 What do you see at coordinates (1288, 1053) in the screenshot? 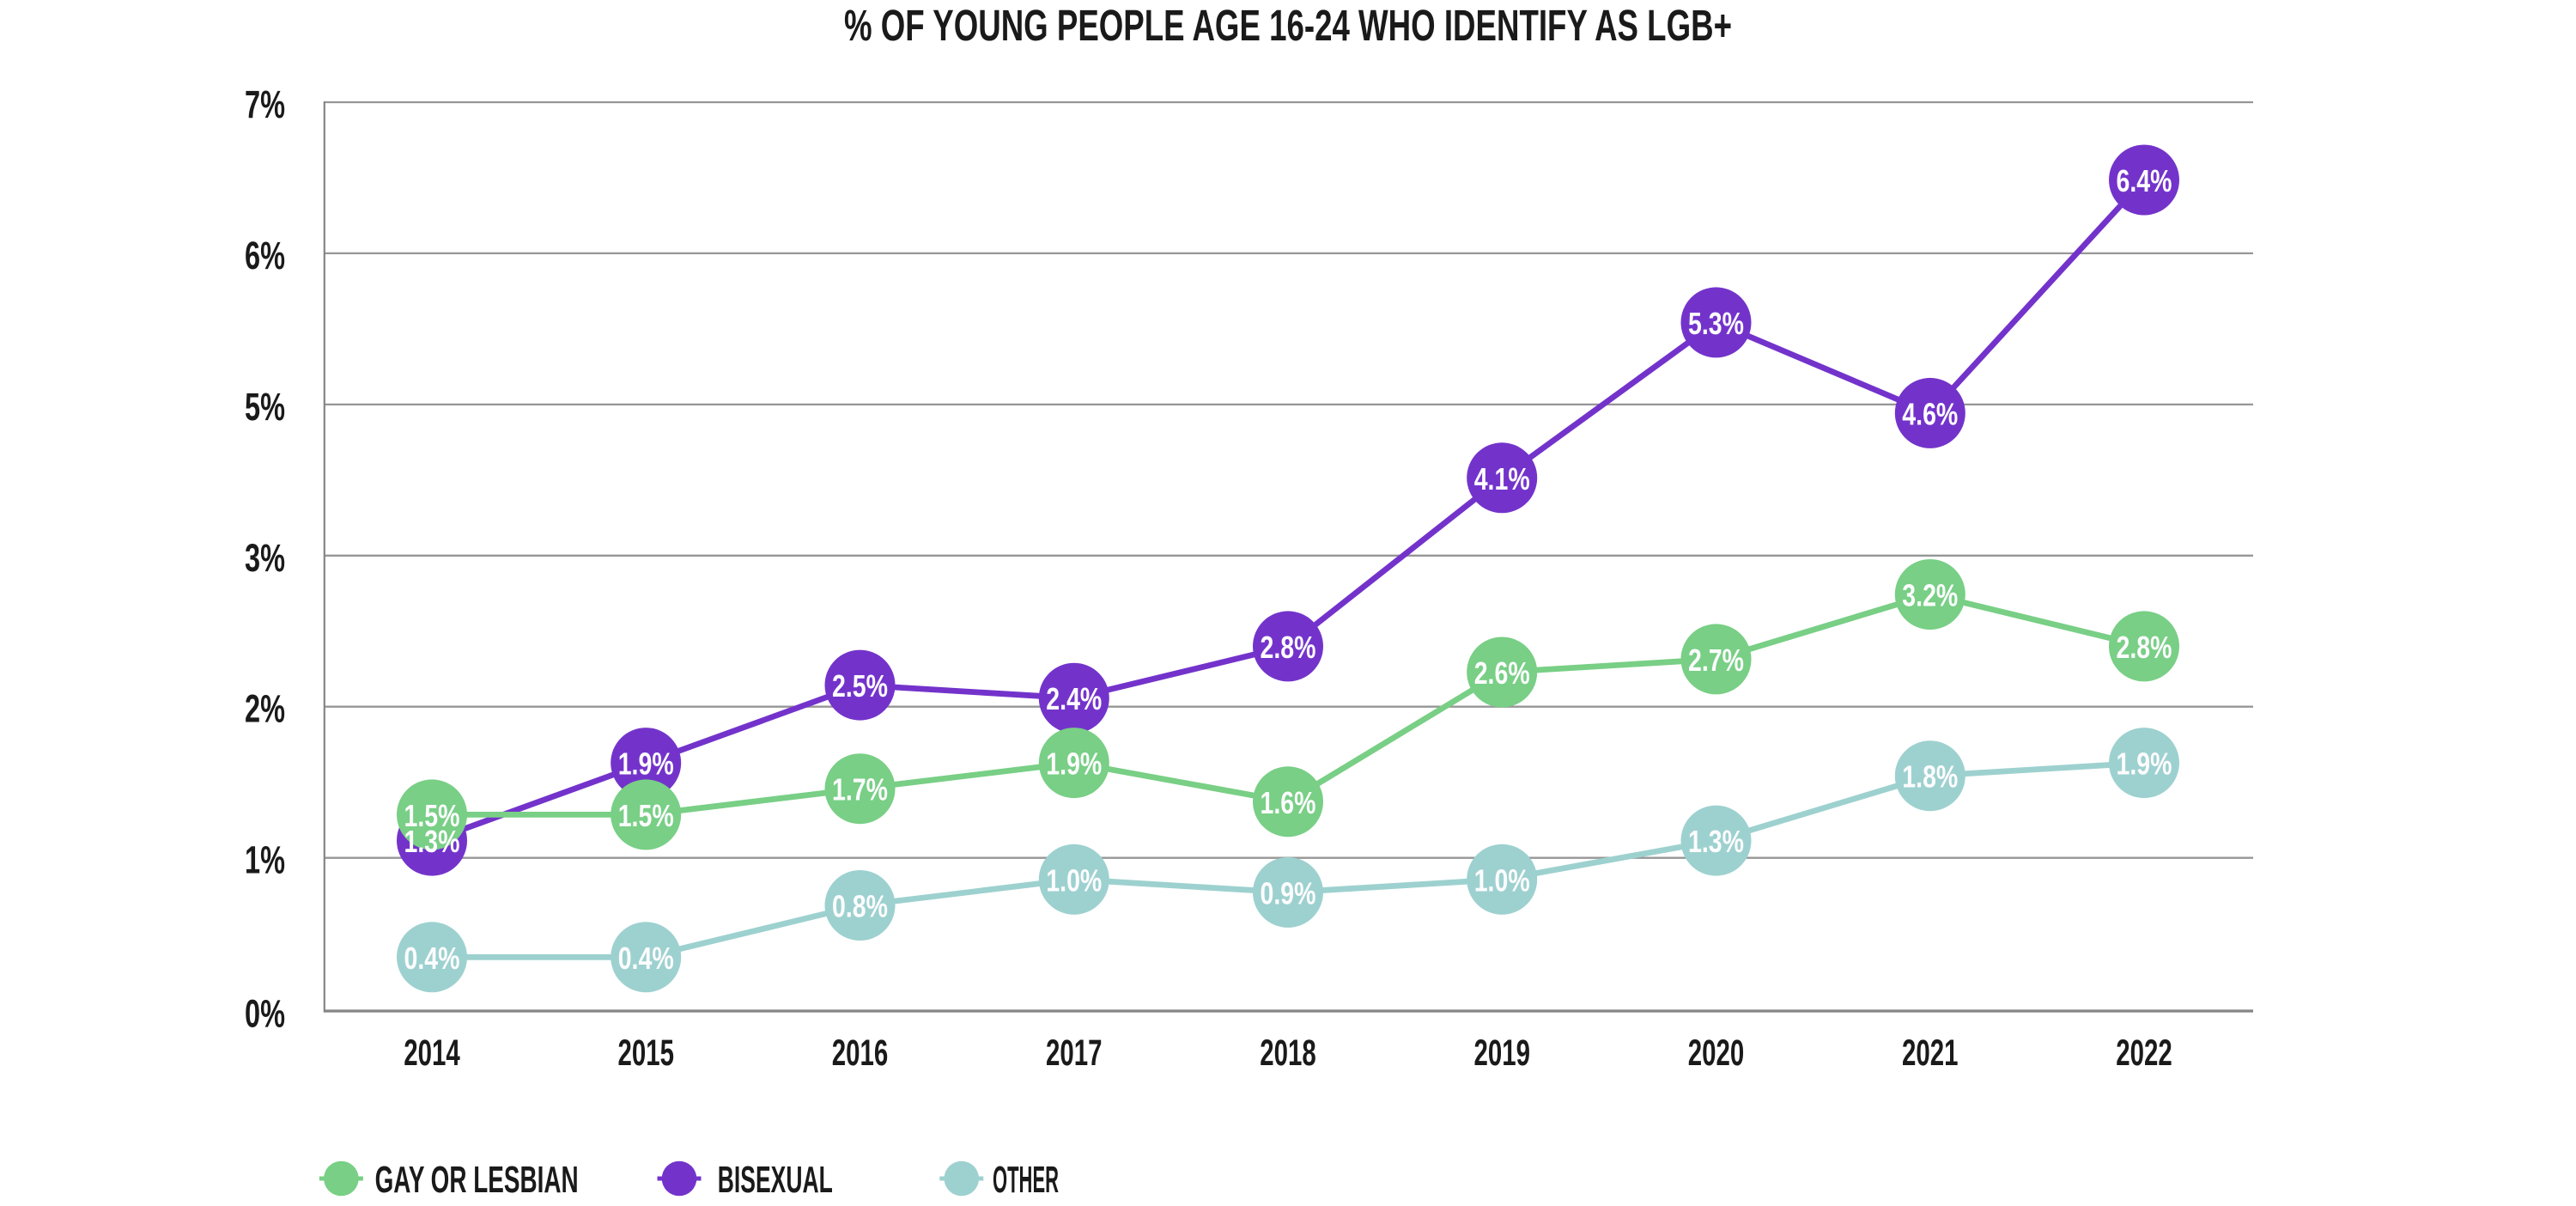
I see `svg-text: 2018` at bounding box center [1288, 1053].